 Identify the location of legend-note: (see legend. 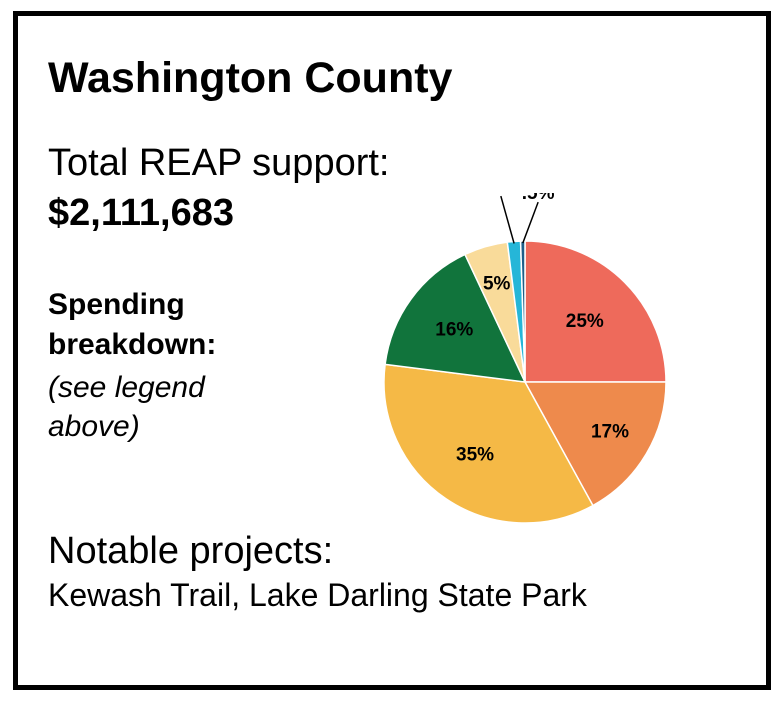
(126, 387).